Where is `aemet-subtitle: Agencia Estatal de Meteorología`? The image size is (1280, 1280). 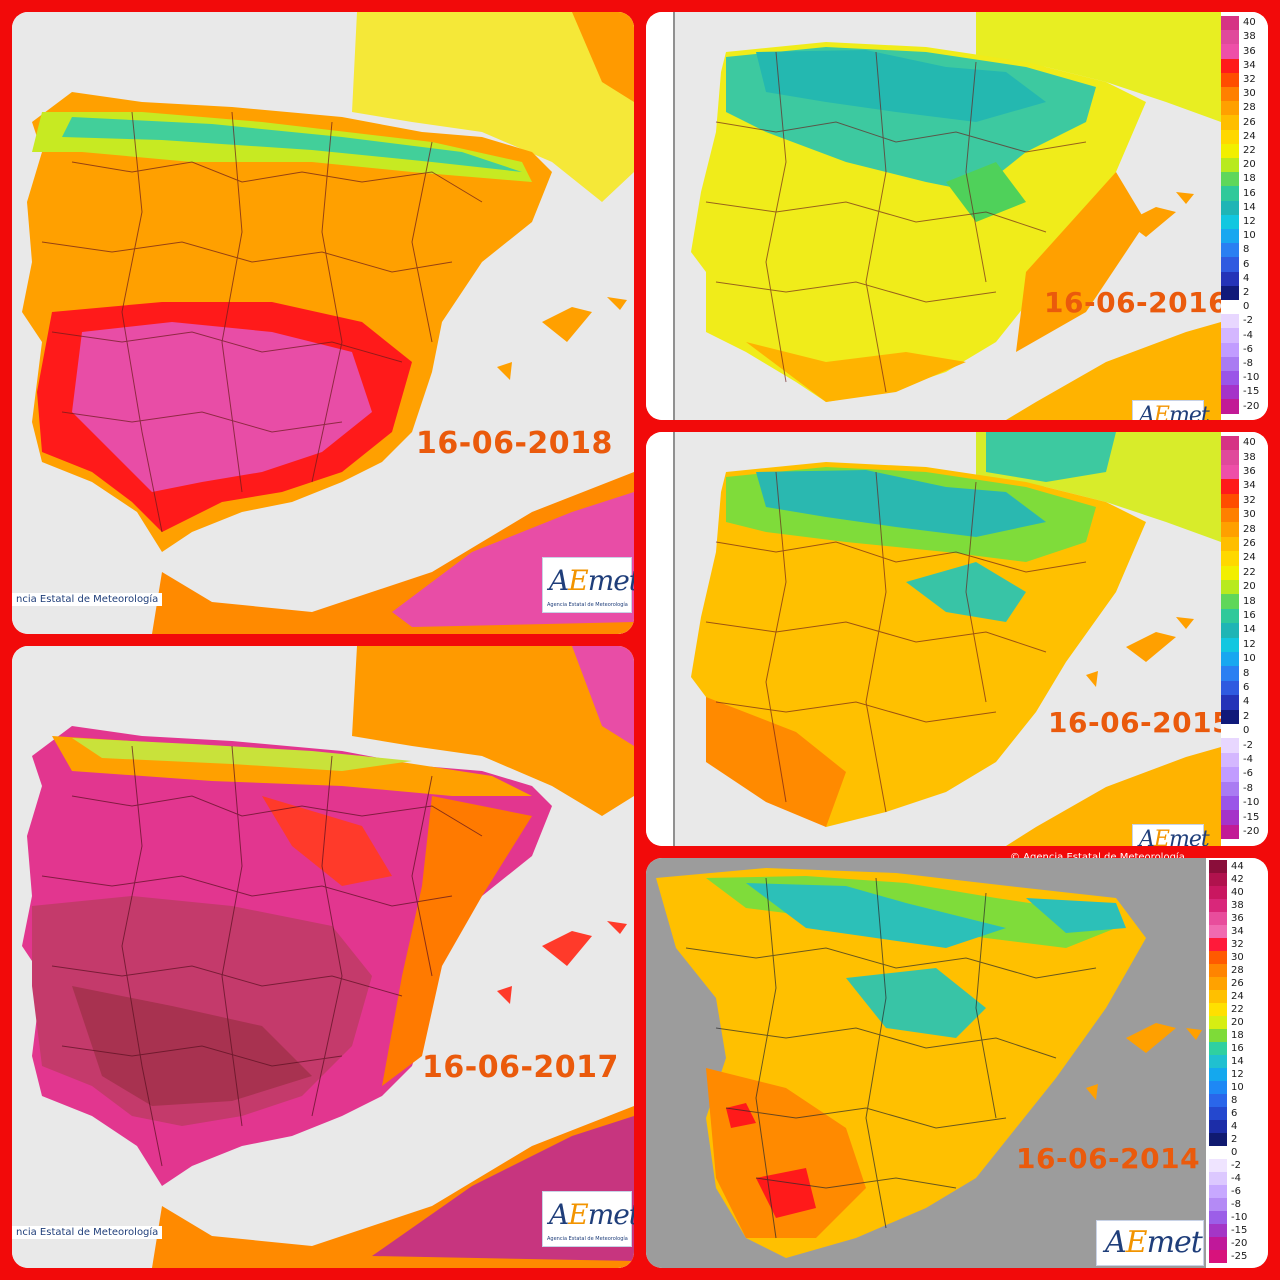
aemet-subtitle: Agencia Estatal de Meteorología is located at coordinates (587, 1239).